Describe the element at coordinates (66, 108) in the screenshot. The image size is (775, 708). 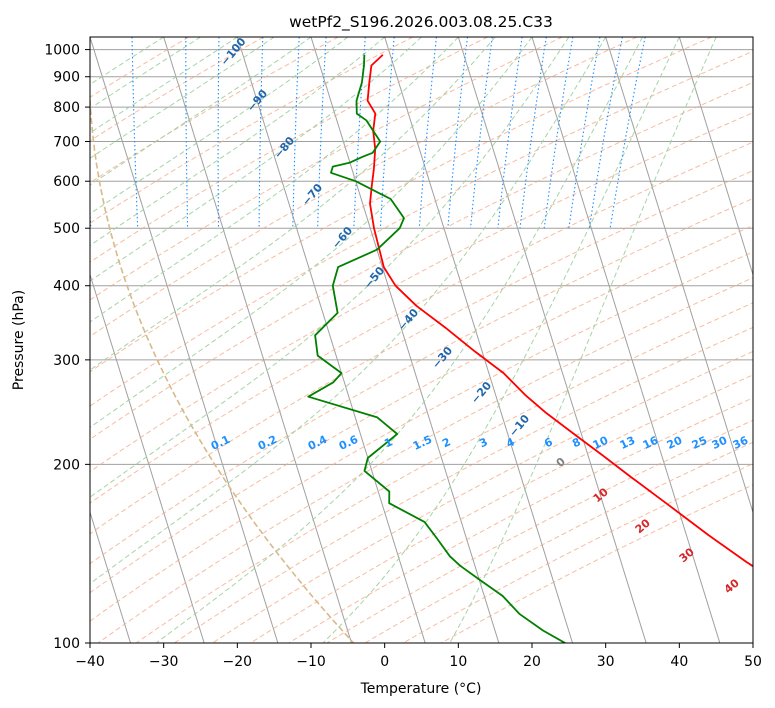
I see `y-tick-label: 800` at that location.